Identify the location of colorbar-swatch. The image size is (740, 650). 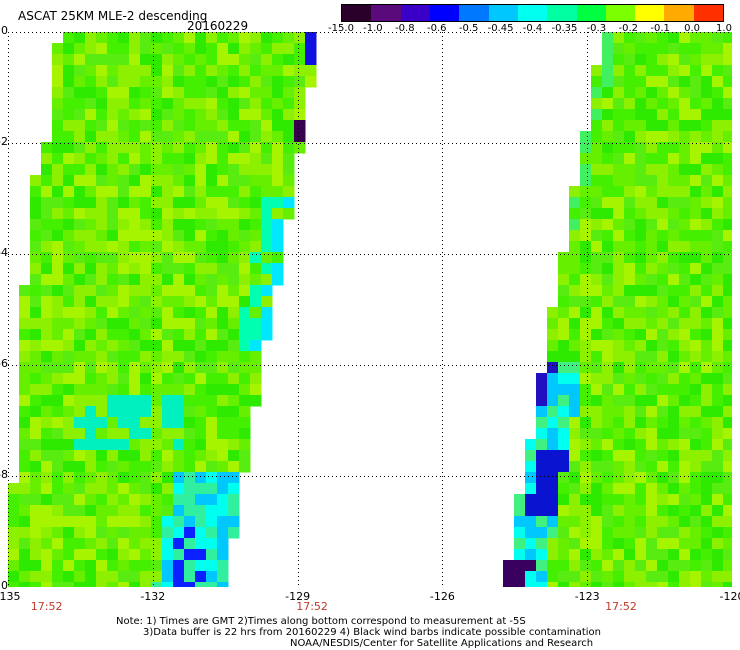
(620, 13).